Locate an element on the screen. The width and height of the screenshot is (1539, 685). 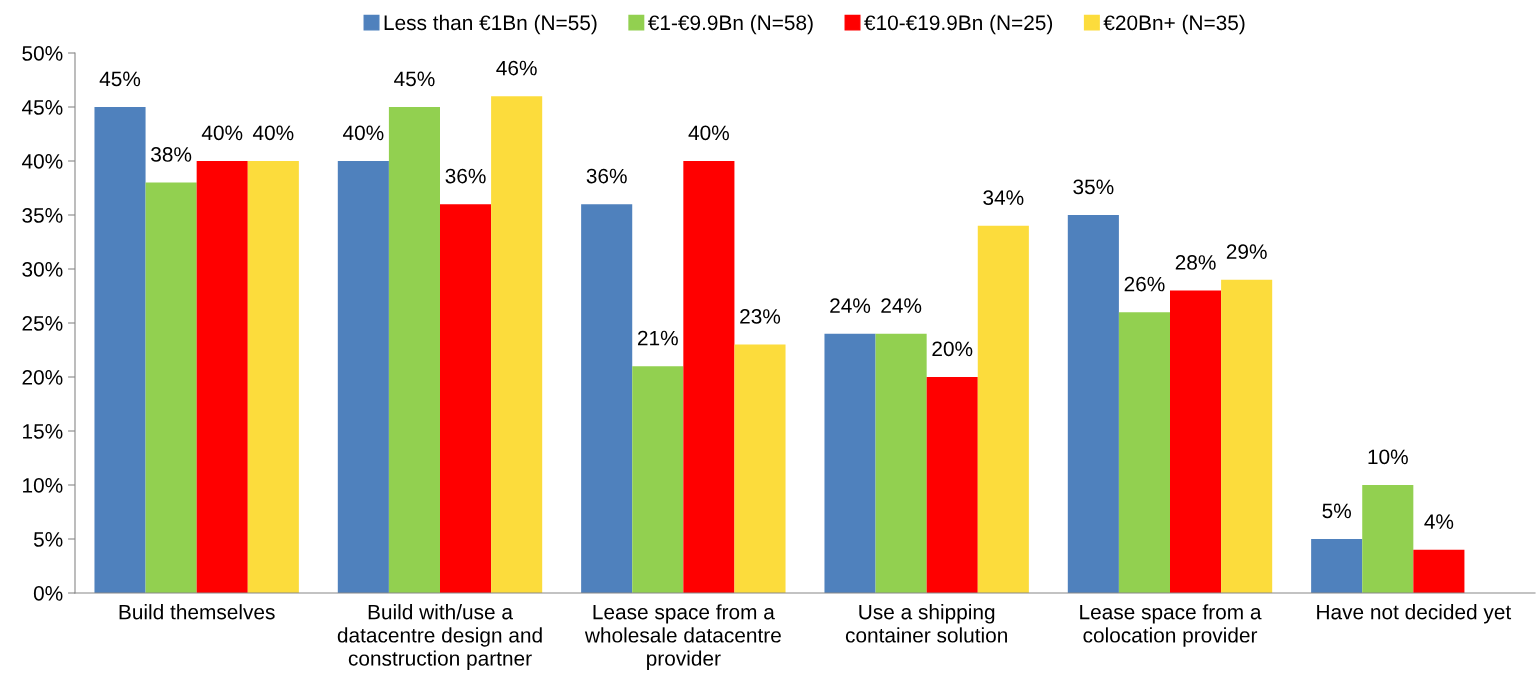
legend-label: €20Bn+ (N=35) is located at coordinates (1174, 24).